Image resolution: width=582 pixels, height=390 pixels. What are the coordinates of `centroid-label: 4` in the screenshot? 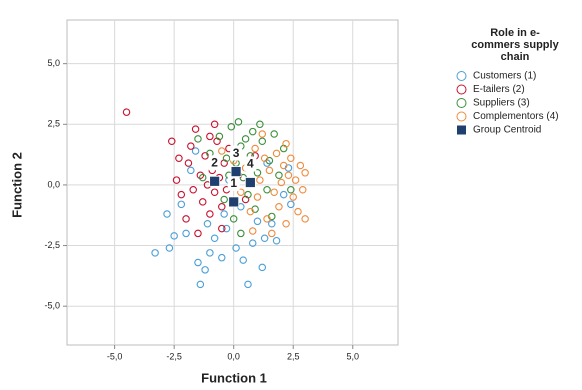 It's located at (250, 164).